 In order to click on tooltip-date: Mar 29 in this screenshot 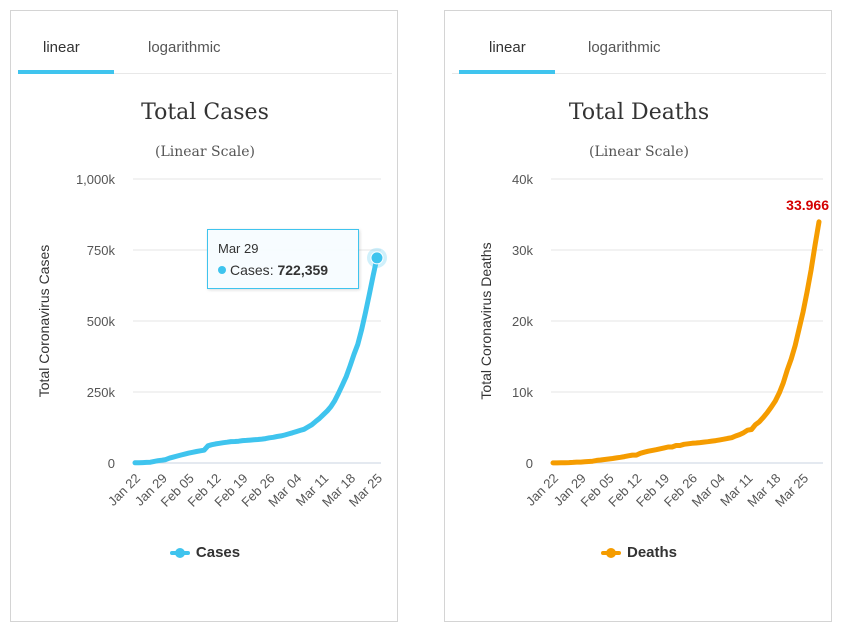, I will do `click(238, 248)`.